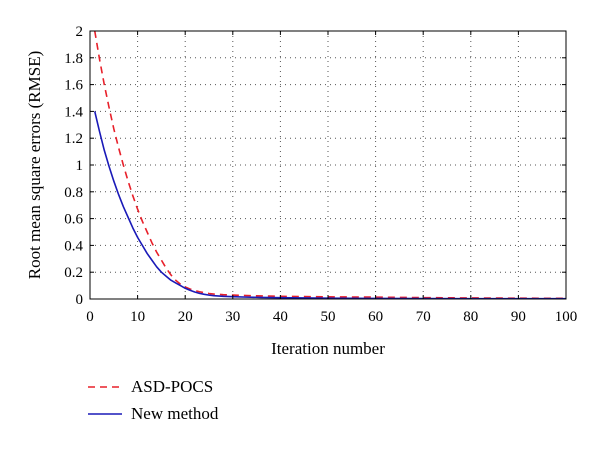 The image size is (600, 458). Describe the element at coordinates (375, 317) in the screenshot. I see `x-tick-label-6: 60` at that location.